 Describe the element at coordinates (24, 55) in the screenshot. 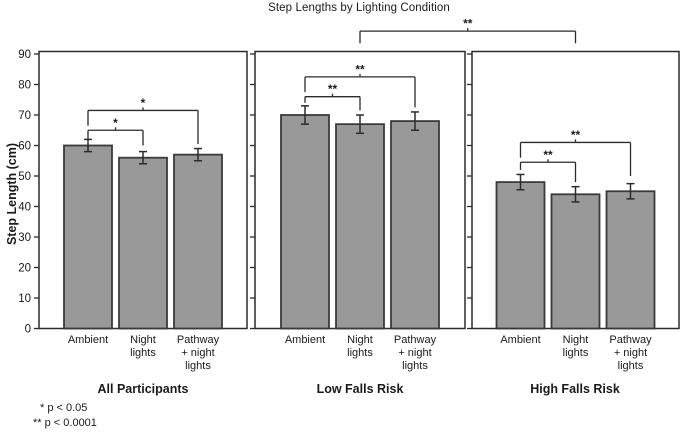

I see `y-tick-label: 90` at that location.